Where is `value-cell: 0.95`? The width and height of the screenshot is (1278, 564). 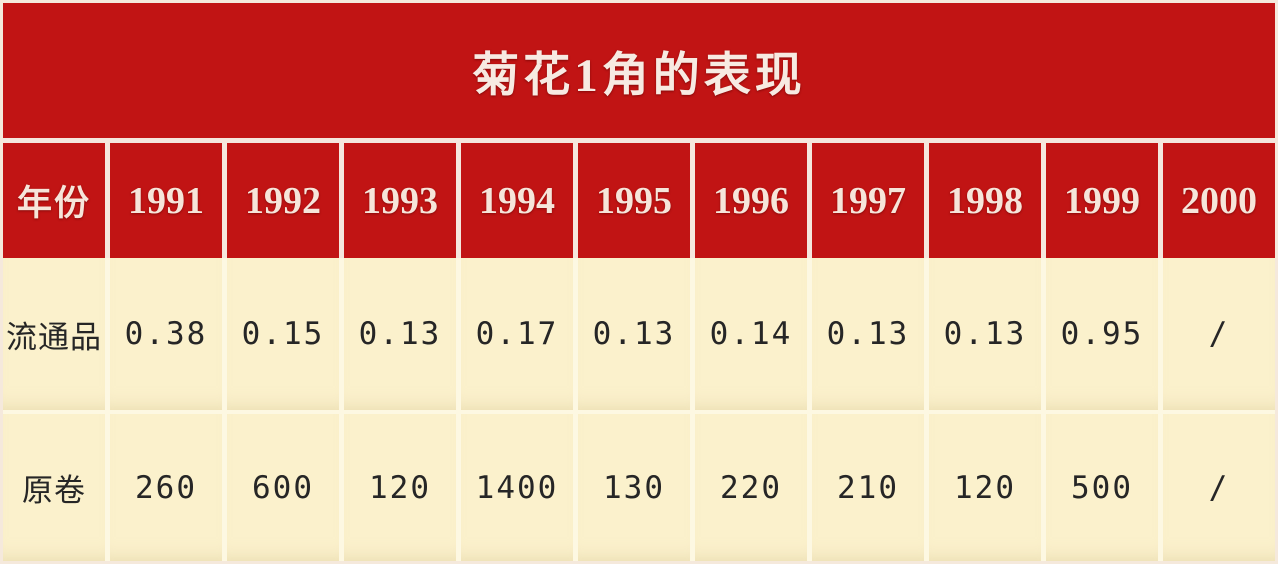
value-cell: 0.95 is located at coordinates (1102, 334).